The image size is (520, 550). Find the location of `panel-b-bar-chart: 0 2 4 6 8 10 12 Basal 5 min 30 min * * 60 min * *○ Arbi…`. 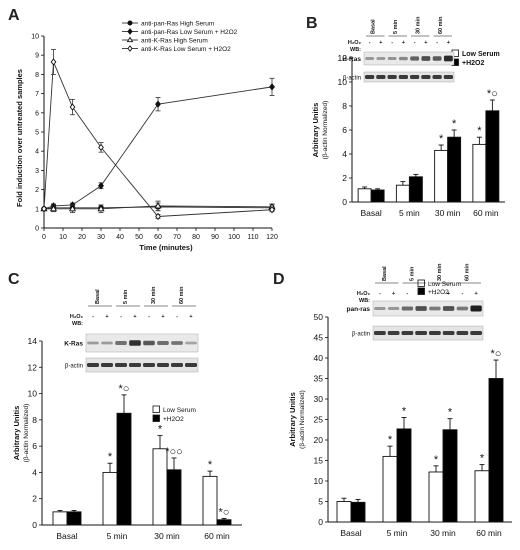

panel-b-bar-chart: 0 2 4 6 8 10 12 Basal 5 min 30 min * * 60 min * *○ Arbi… is located at coordinates (408, 117).